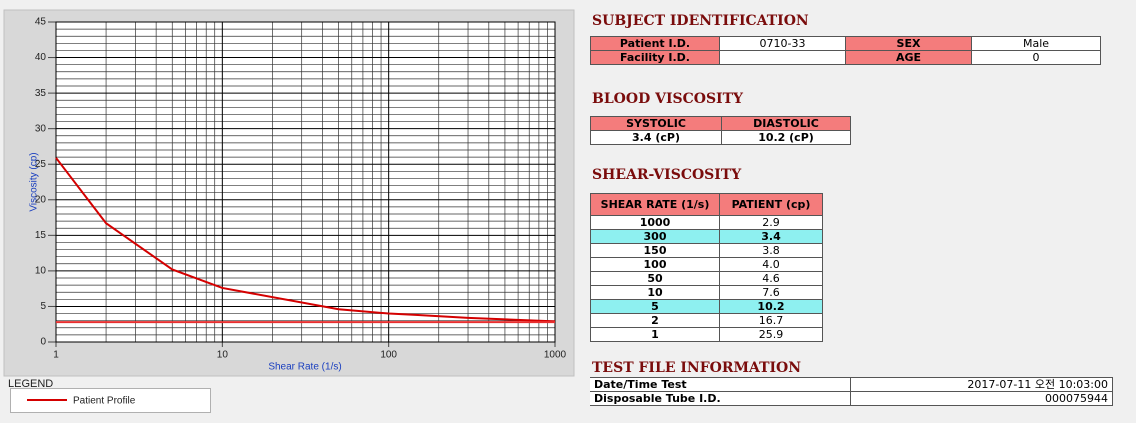  What do you see at coordinates (388, 355) in the screenshot?
I see `x-tick-label: 100` at bounding box center [388, 355].